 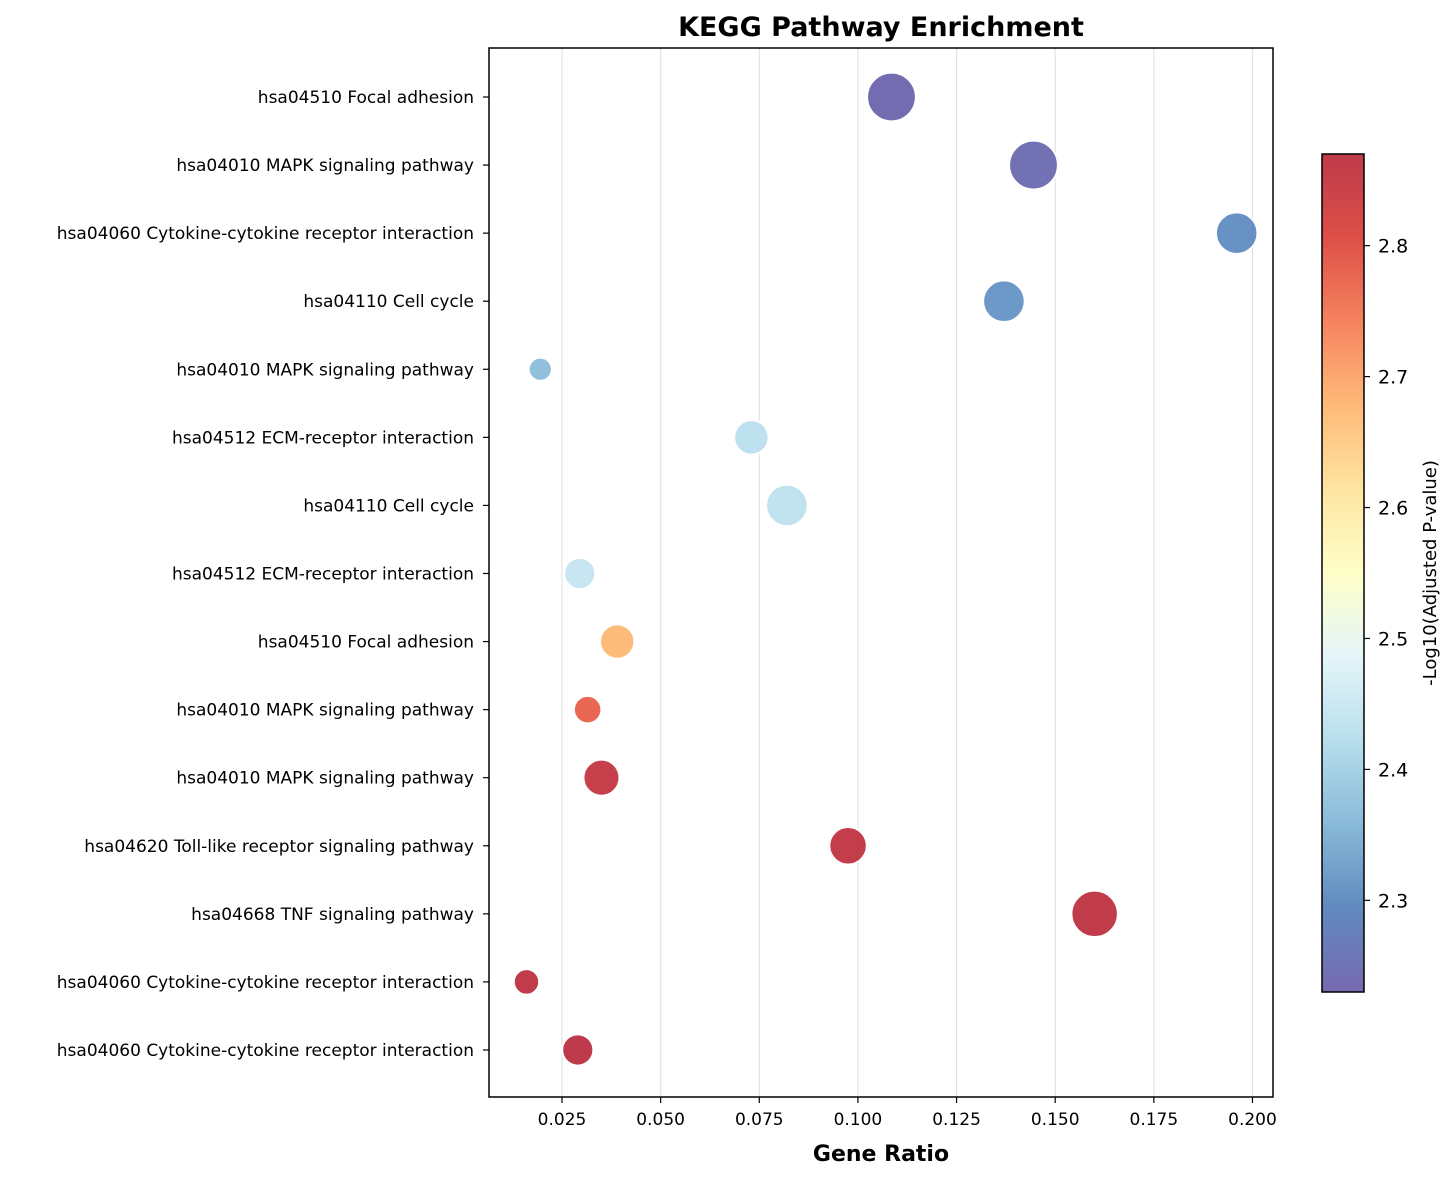 What do you see at coordinates (562, 1120) in the screenshot?
I see `x-tick-label: 0.025` at bounding box center [562, 1120].